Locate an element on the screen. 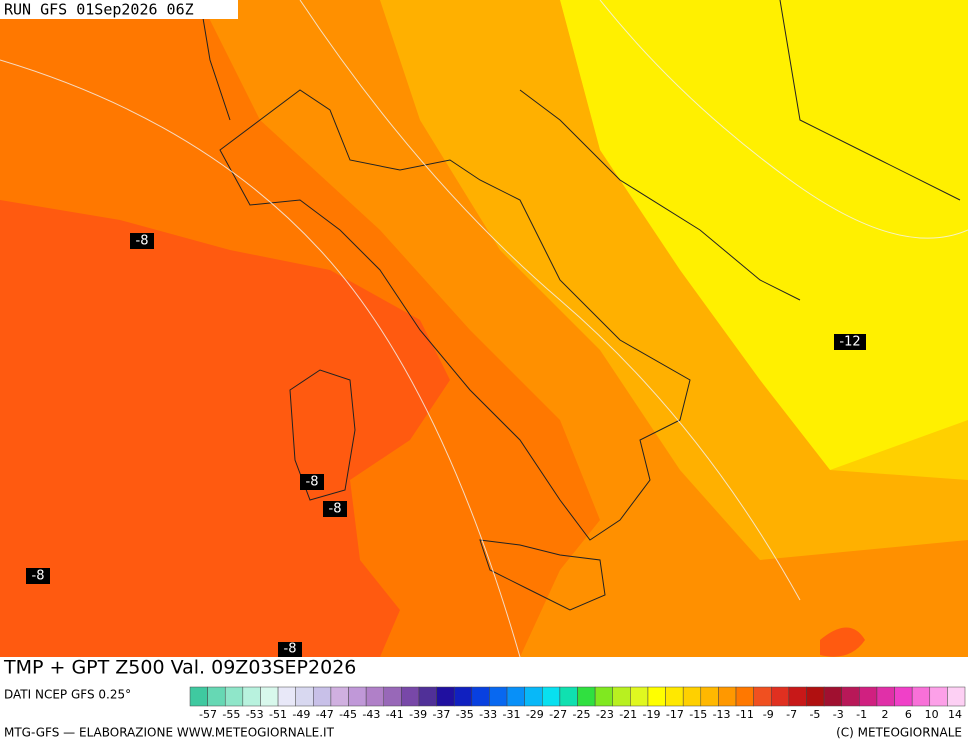 The width and height of the screenshot is (968, 749). scale-label: 2 is located at coordinates (884, 714).